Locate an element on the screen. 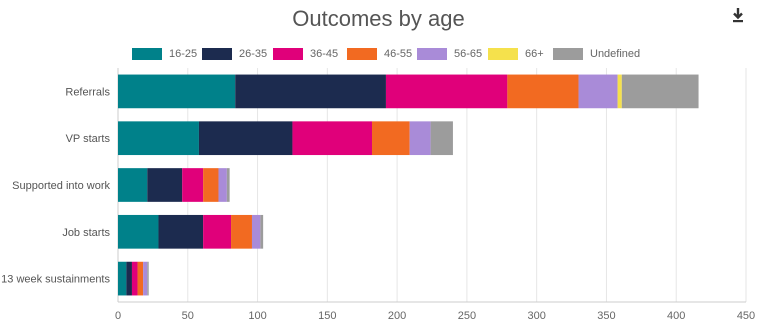 The image size is (757, 323). x-tick-label: 150 is located at coordinates (327, 316).